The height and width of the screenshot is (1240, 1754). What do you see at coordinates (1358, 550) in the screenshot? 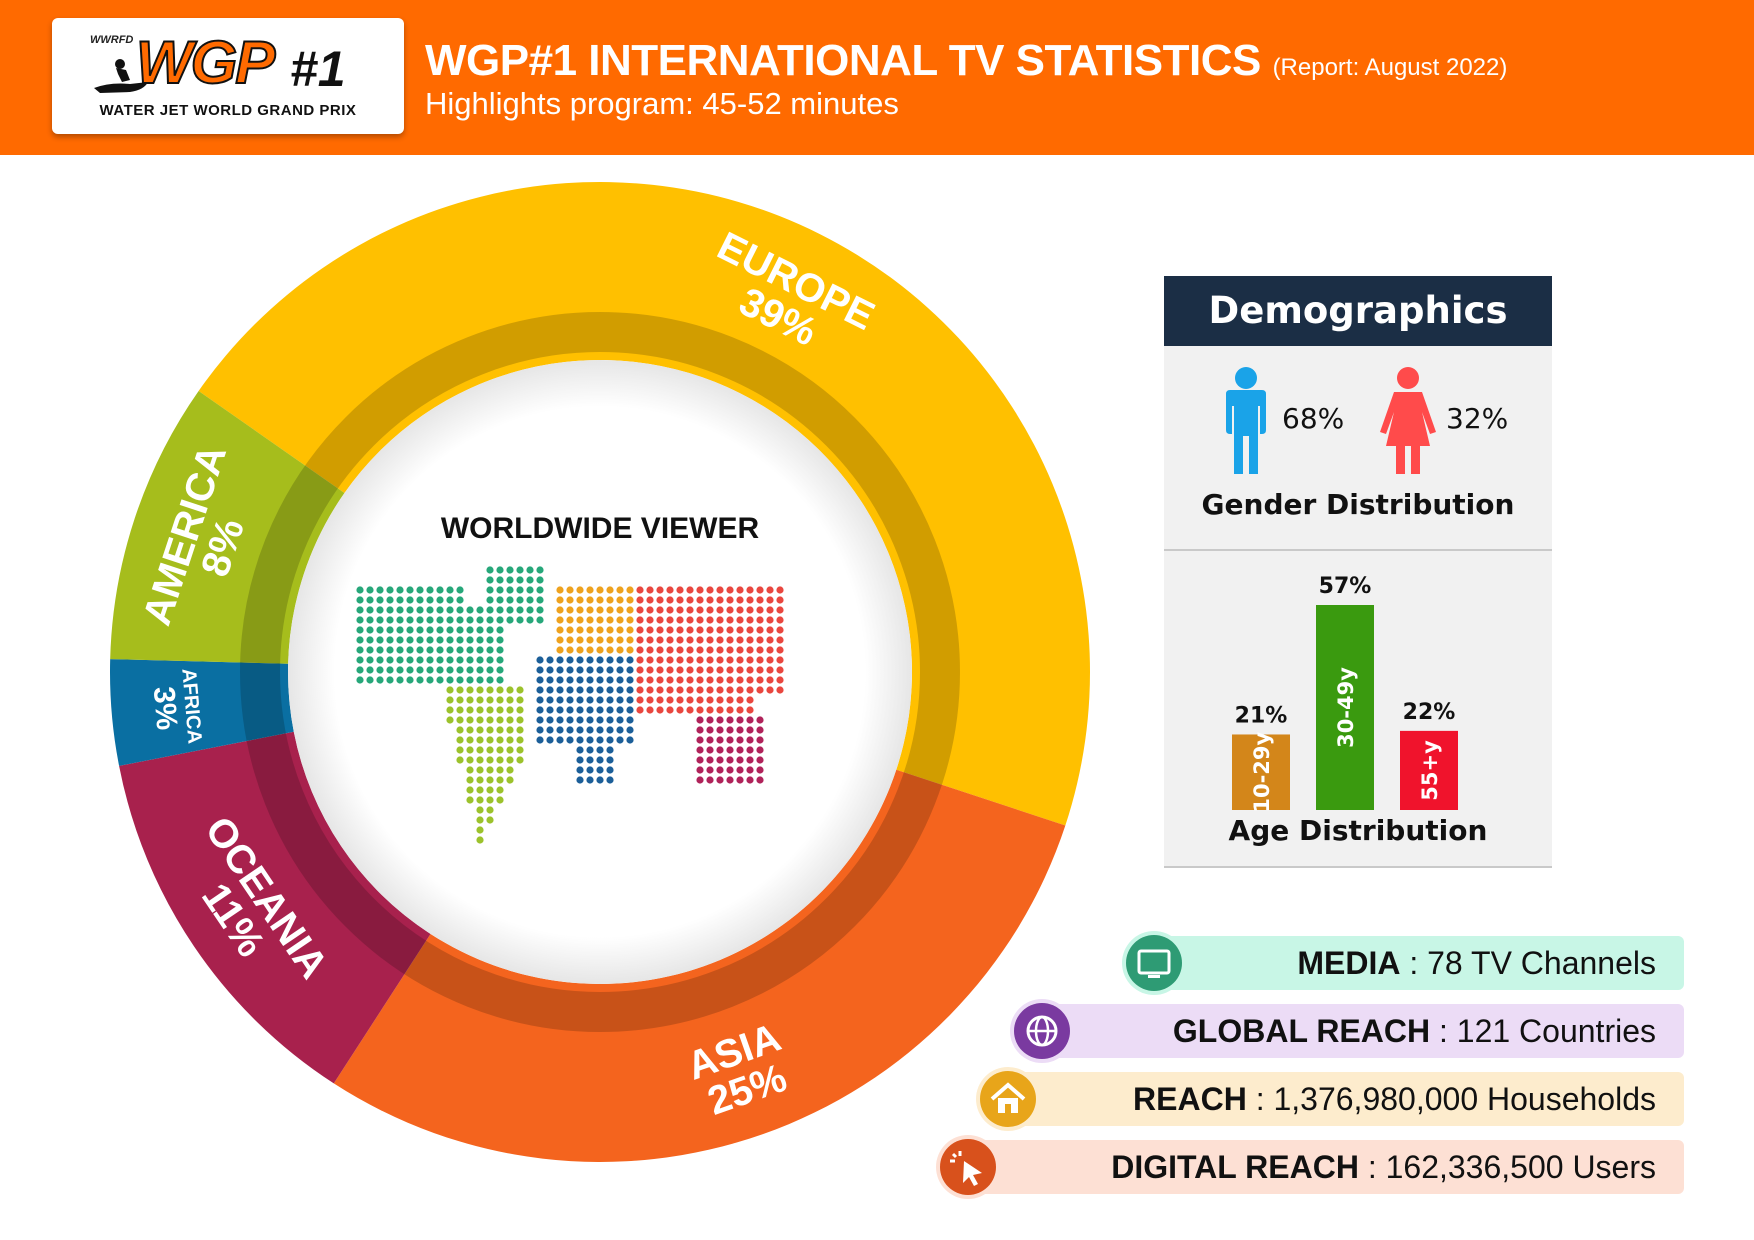
I see `demographics-divider` at bounding box center [1358, 550].